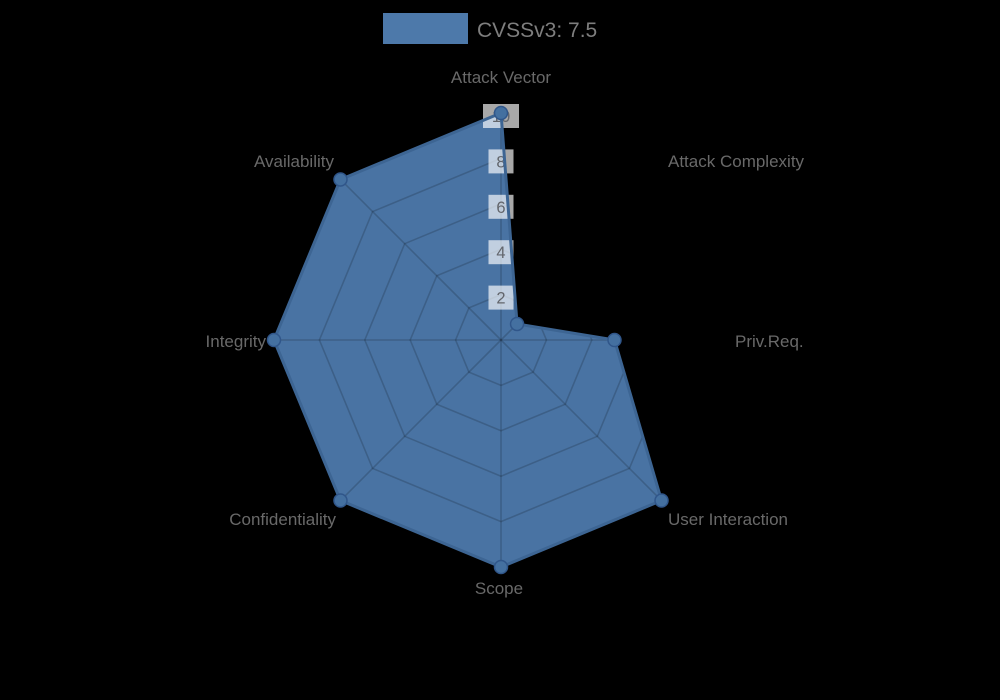 Image resolution: width=1000 pixels, height=700 pixels. Describe the element at coordinates (282, 519) in the screenshot. I see `axis-label-confidentiality: Confidentiality` at that location.